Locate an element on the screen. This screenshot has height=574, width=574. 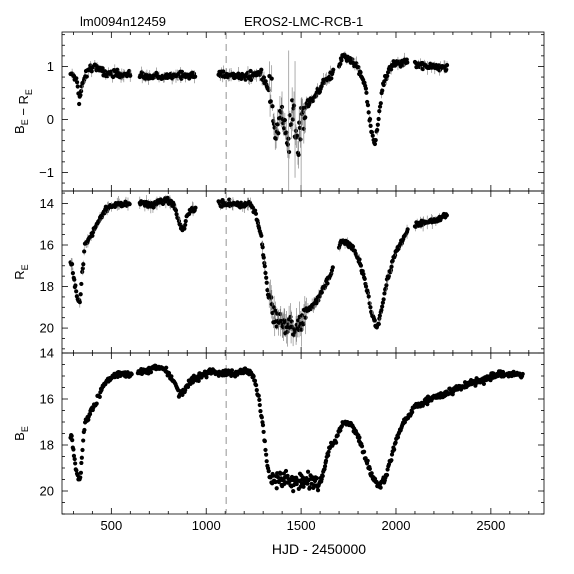
x-axis-label: HJD - 2450000 is located at coordinates (319, 549).